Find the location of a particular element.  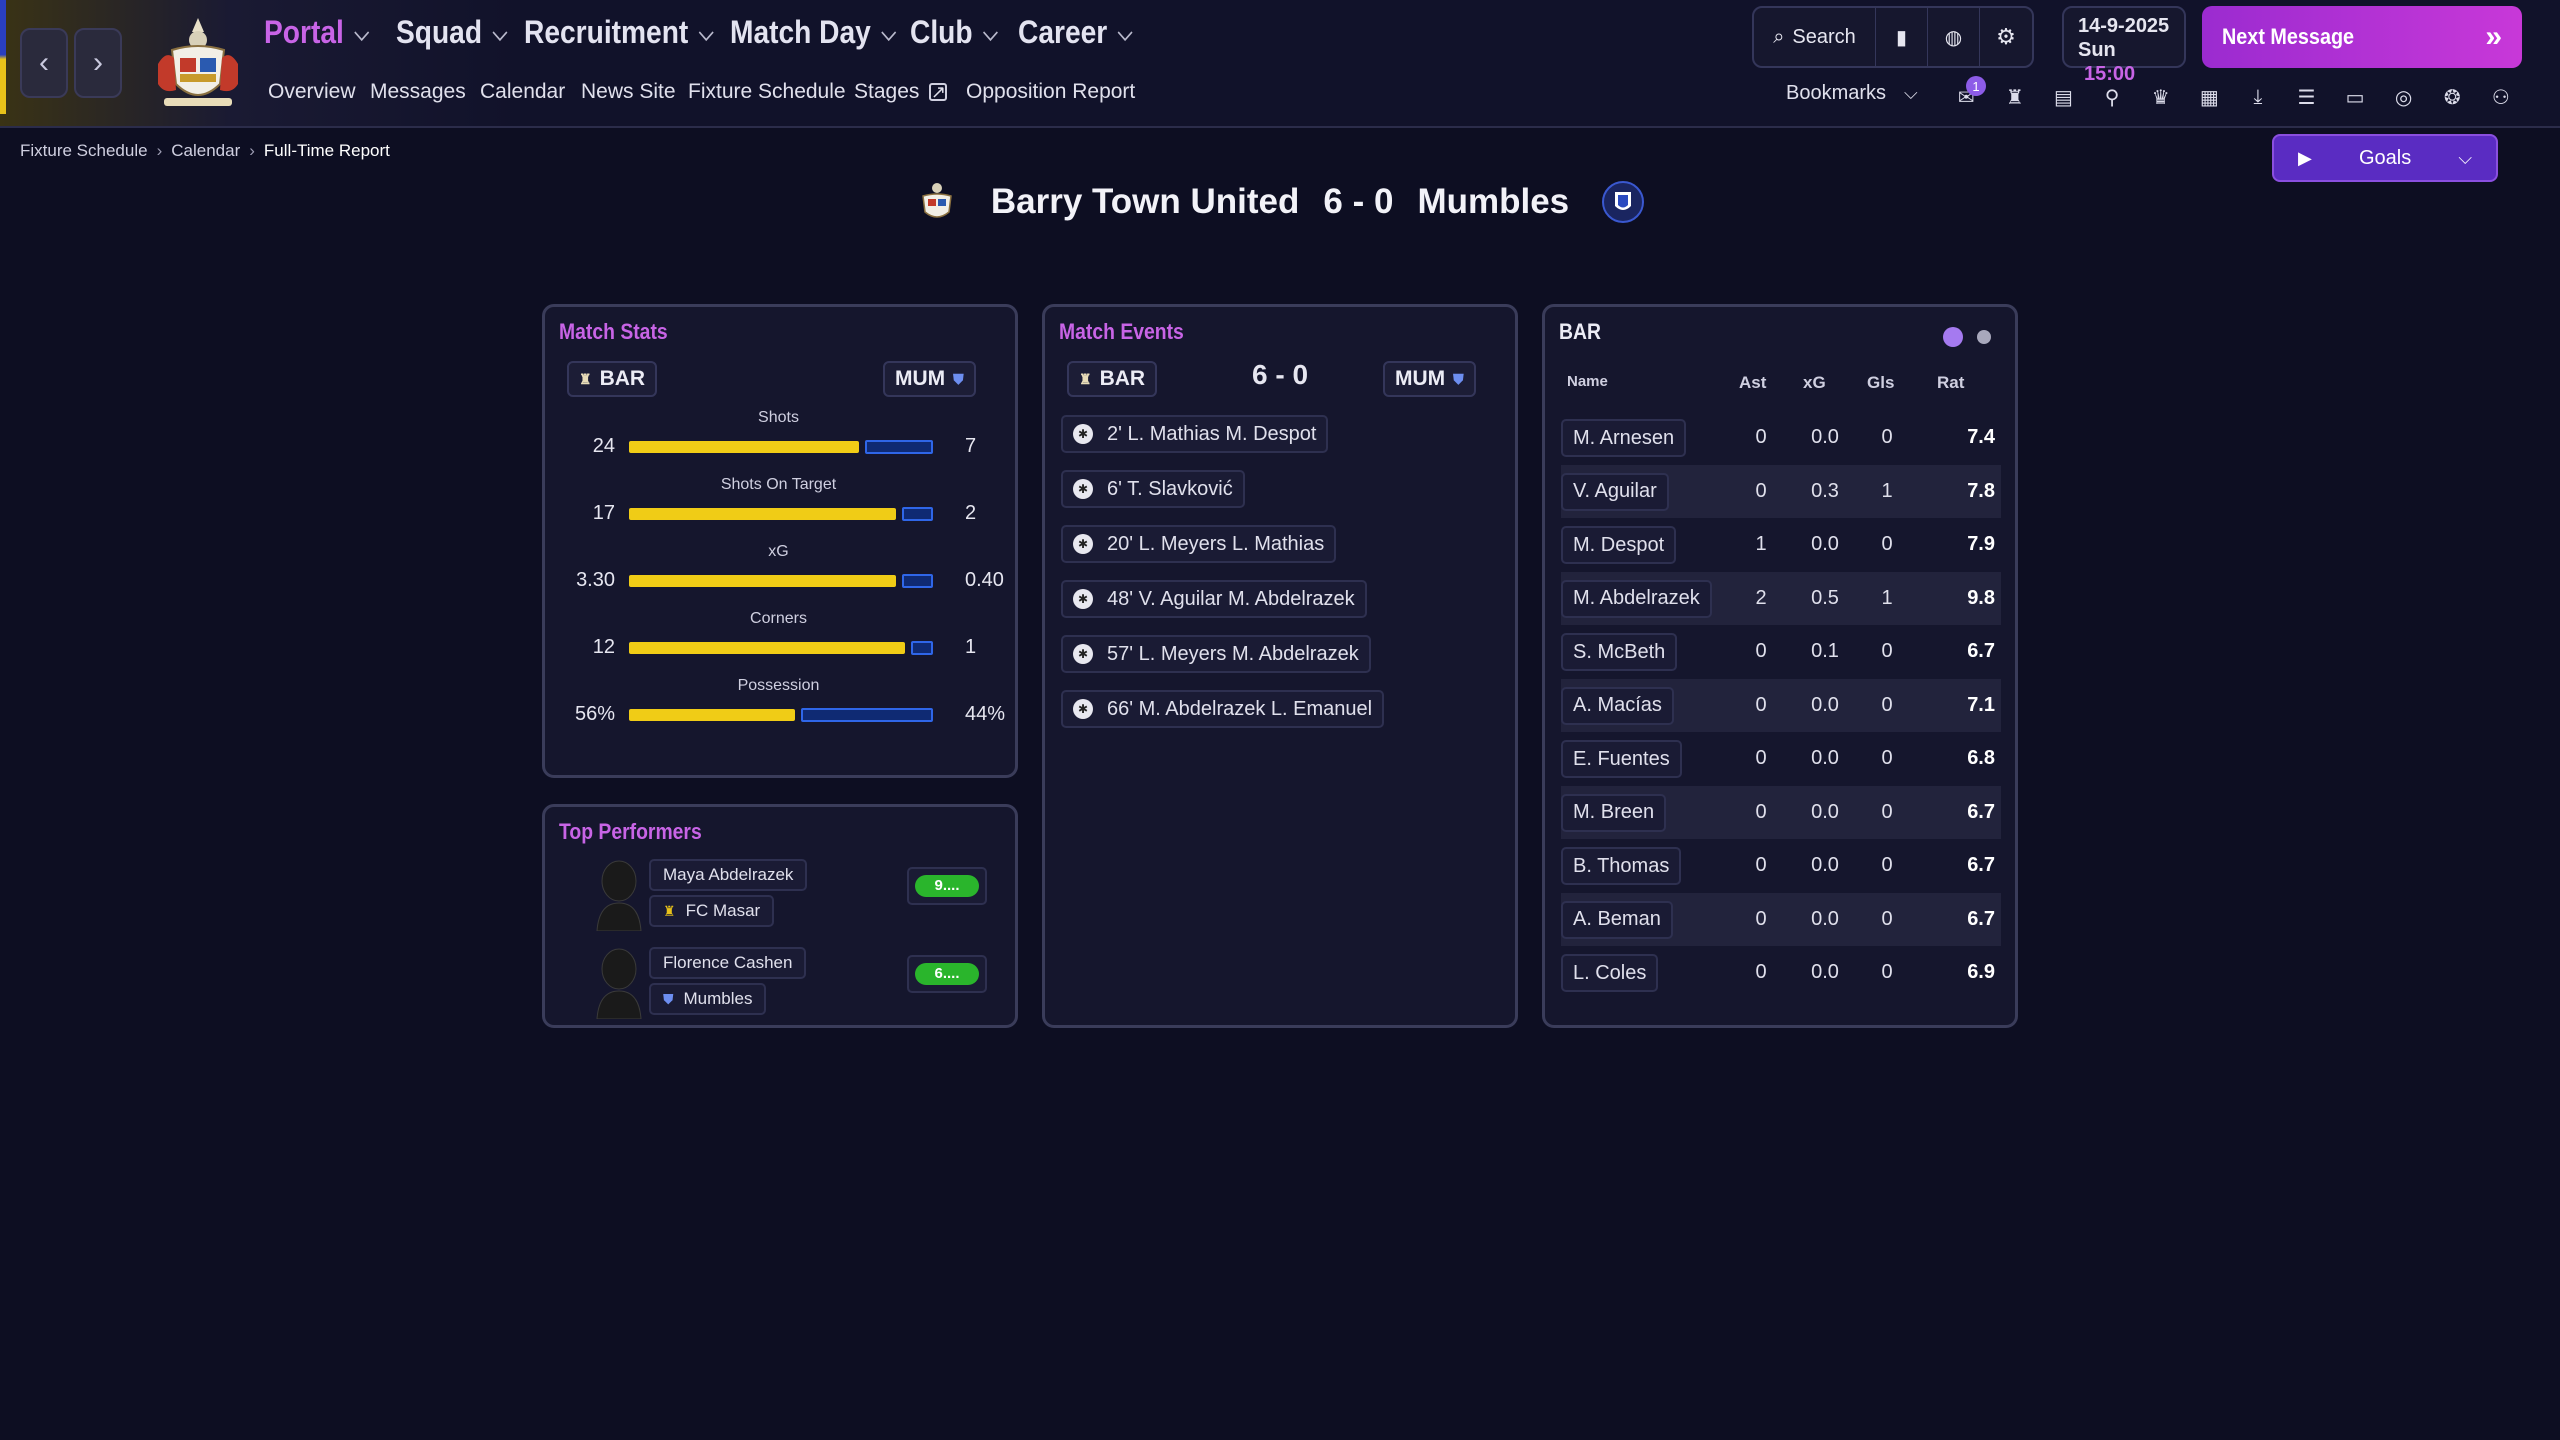

page-dot is located at coordinates (1984, 337).